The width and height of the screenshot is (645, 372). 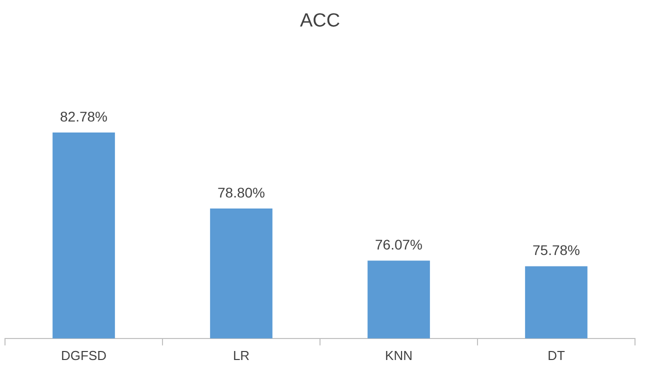 What do you see at coordinates (398, 355) in the screenshot?
I see `x-tick-label: KNN` at bounding box center [398, 355].